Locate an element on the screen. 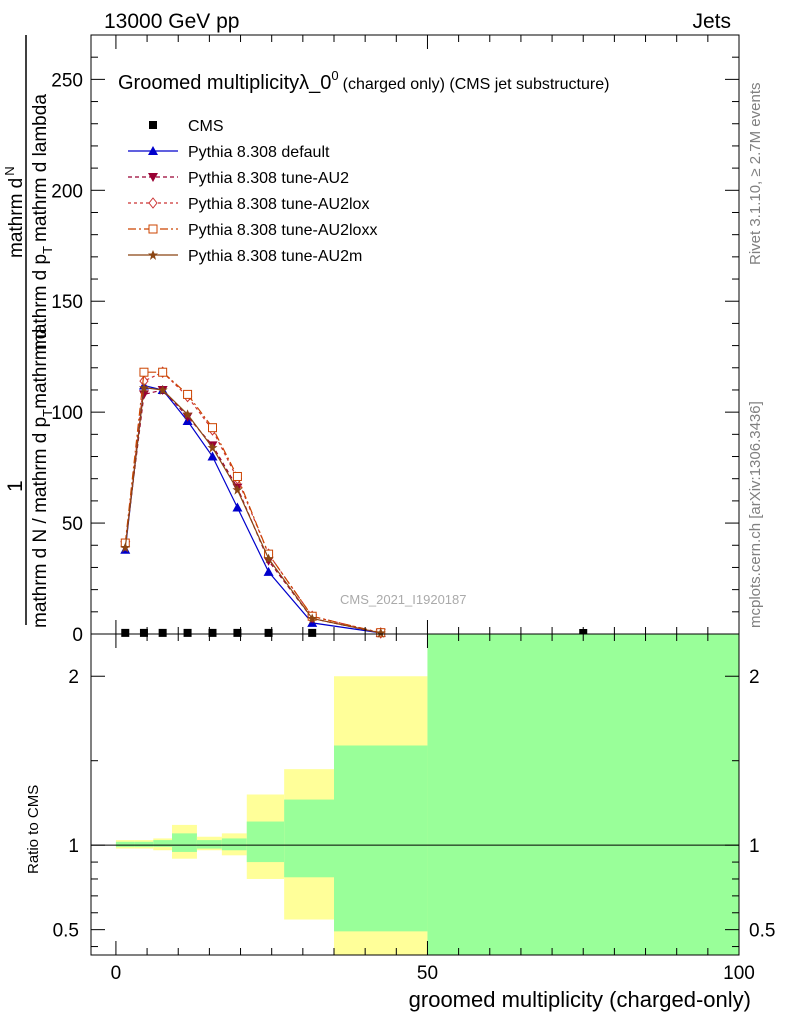  series-pythia-8-308-tune-au2m is located at coordinates (253, 510).